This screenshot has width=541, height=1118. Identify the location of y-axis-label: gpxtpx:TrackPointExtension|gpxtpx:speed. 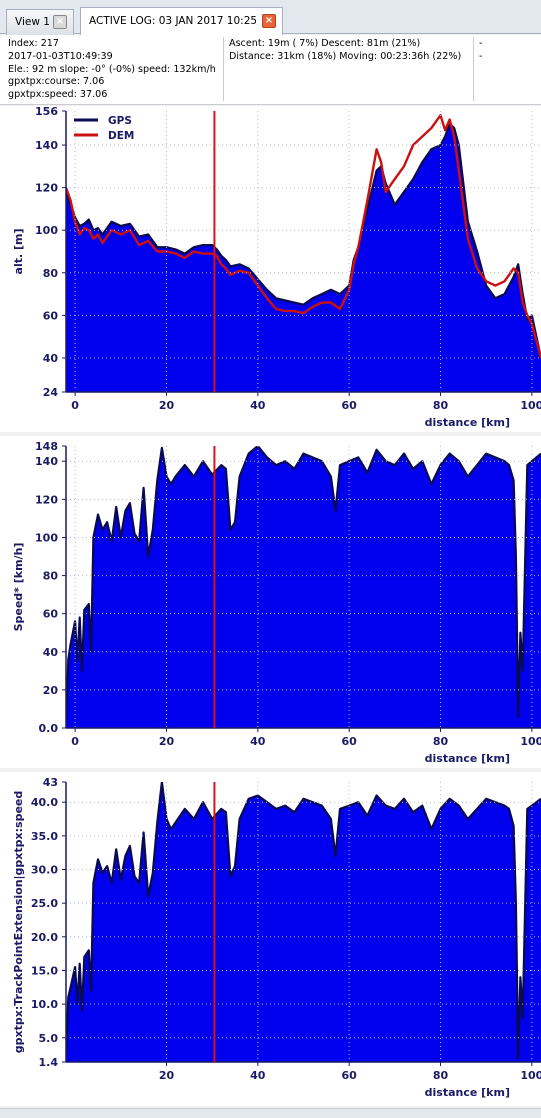
(18, 922).